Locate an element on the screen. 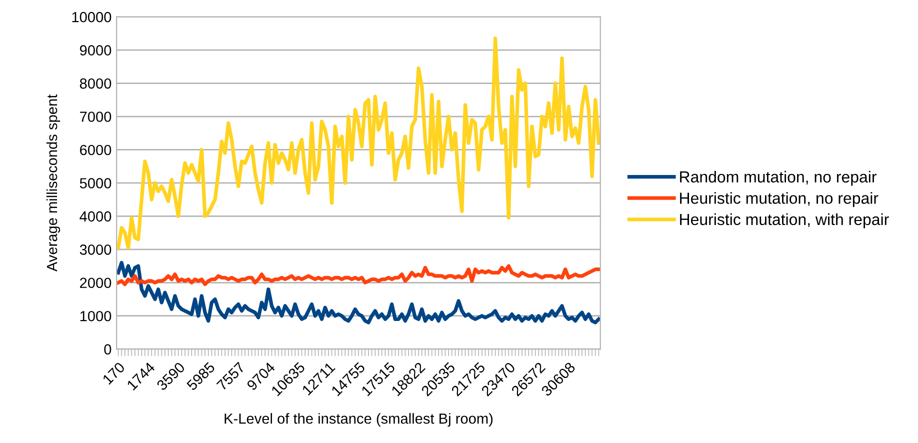 The image size is (918, 443). x-axis-title: K-Level of the instance (smallest Bj room) is located at coordinates (358, 420).